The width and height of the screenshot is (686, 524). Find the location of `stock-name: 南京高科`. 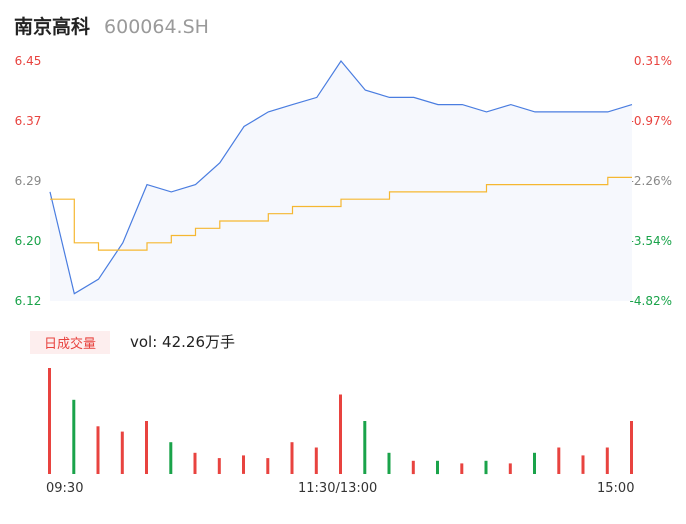

stock-name: 南京高科 is located at coordinates (52, 27).